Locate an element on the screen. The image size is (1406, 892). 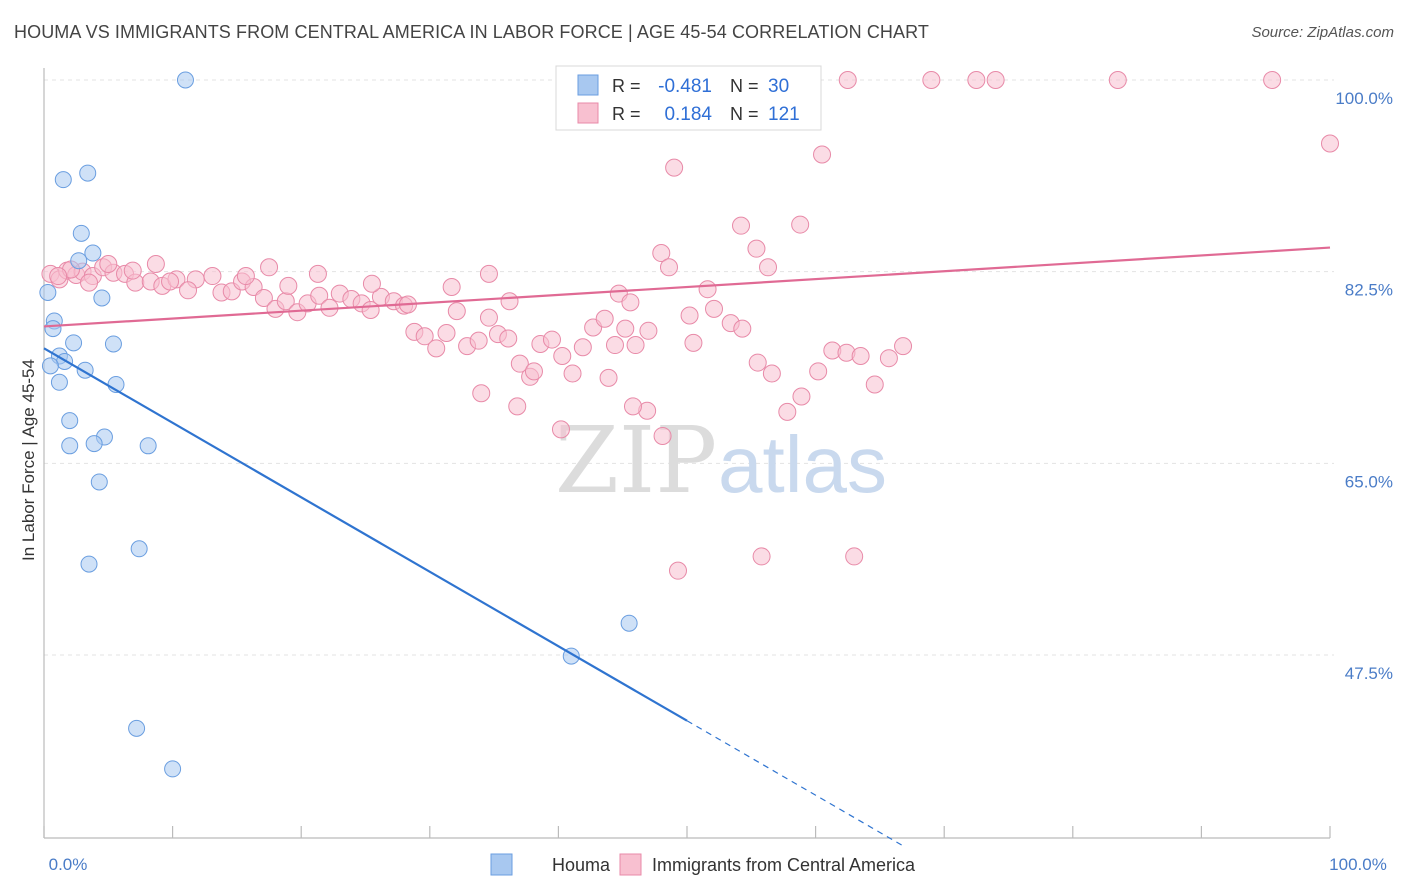
y-tick-label: 100.0% is located at coordinates (1364, 98).